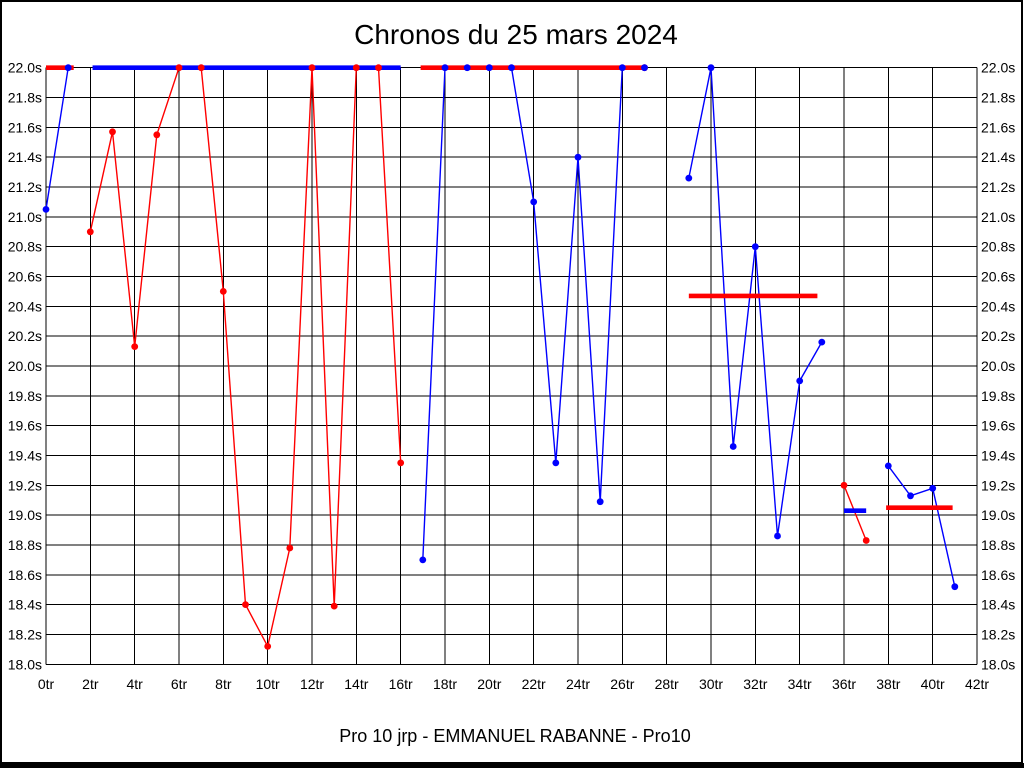 The width and height of the screenshot is (1024, 768). What do you see at coordinates (25, 157) in the screenshot?
I see `y-tick-label-left: 21.4s` at bounding box center [25, 157].